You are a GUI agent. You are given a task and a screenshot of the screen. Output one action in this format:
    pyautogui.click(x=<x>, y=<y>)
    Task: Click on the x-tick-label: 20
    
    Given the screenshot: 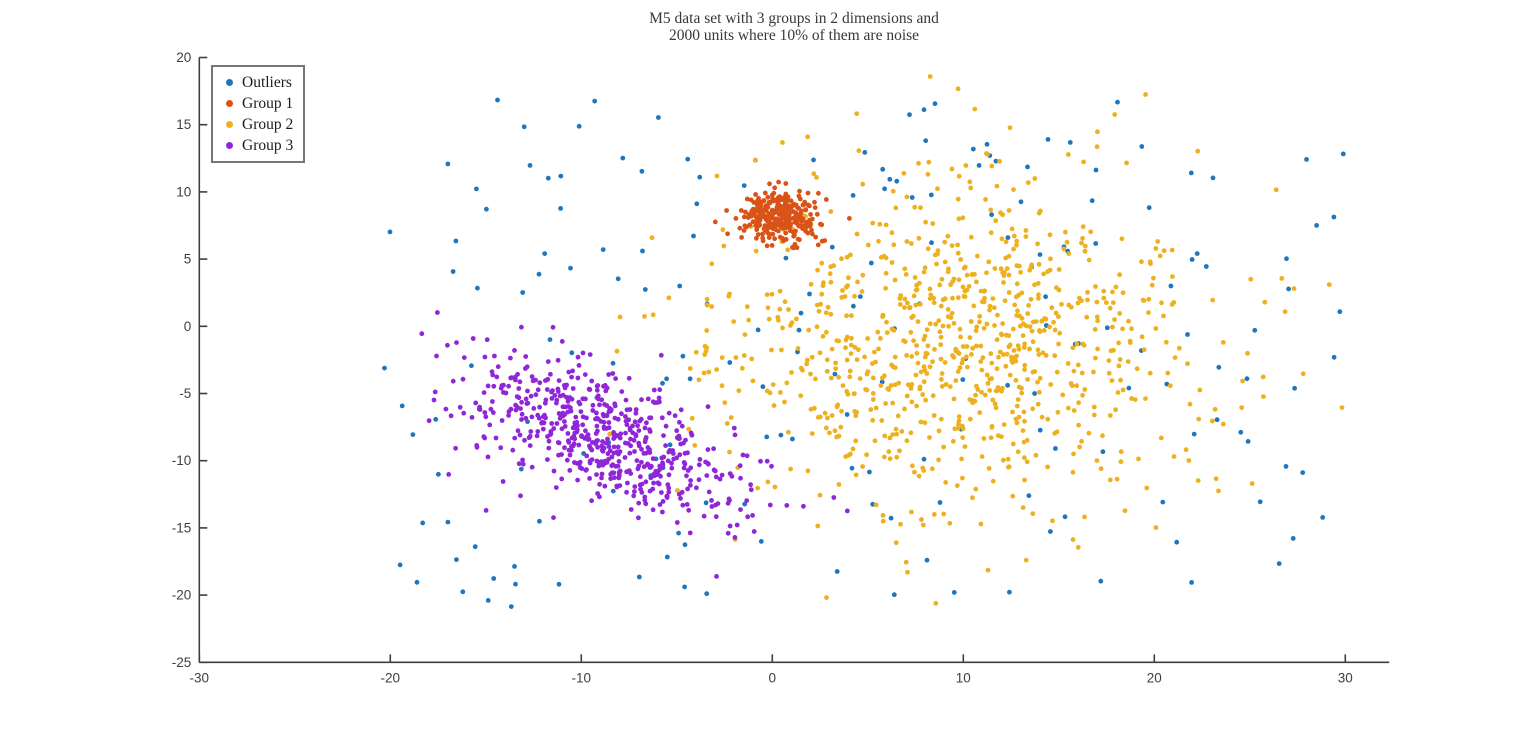 What is the action you would take?
    pyautogui.click(x=1154, y=677)
    